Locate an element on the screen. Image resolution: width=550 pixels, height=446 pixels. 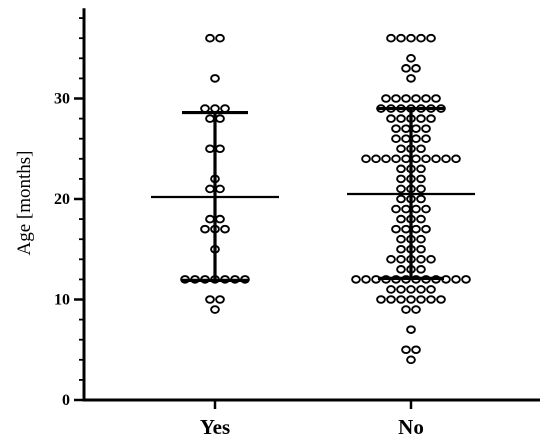
x-tick-label: No is located at coordinates (411, 427).